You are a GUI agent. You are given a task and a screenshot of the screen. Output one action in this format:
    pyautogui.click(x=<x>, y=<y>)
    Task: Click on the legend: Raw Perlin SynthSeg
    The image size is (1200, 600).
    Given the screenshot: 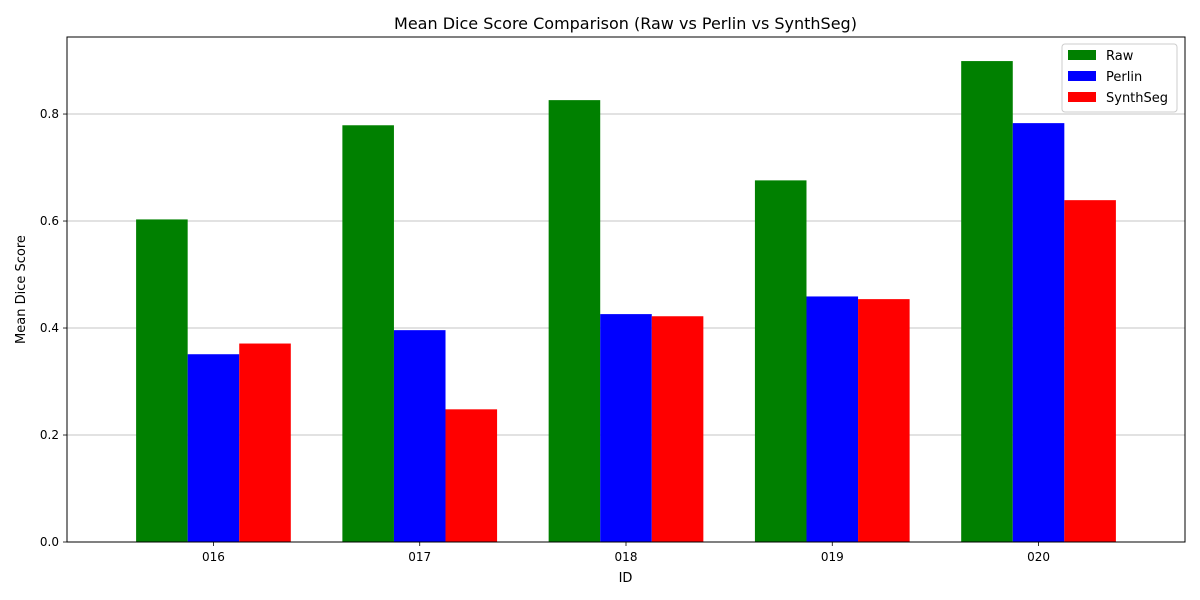 What is the action you would take?
    pyautogui.click(x=1119, y=78)
    